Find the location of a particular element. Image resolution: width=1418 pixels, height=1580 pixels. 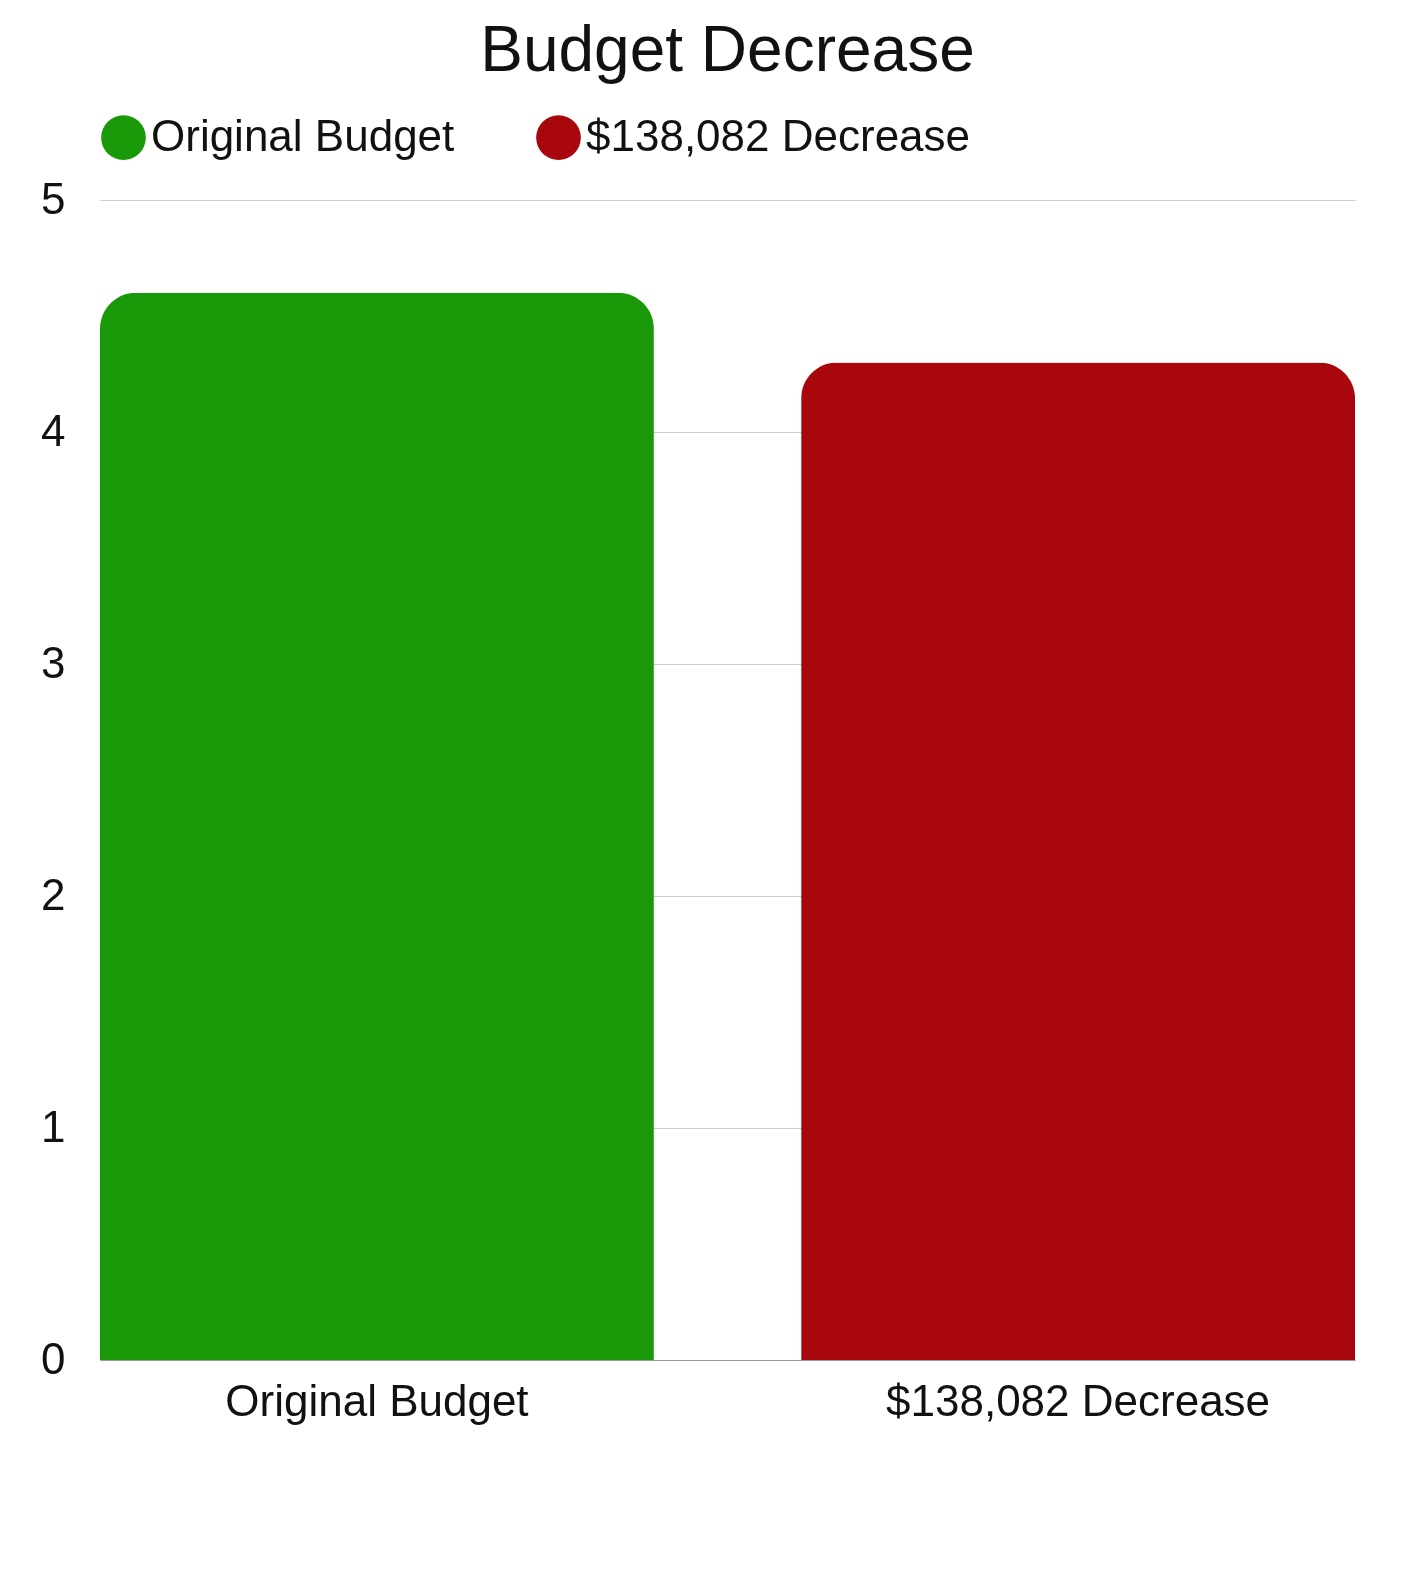

legend-label: Original Budget is located at coordinates (303, 135).